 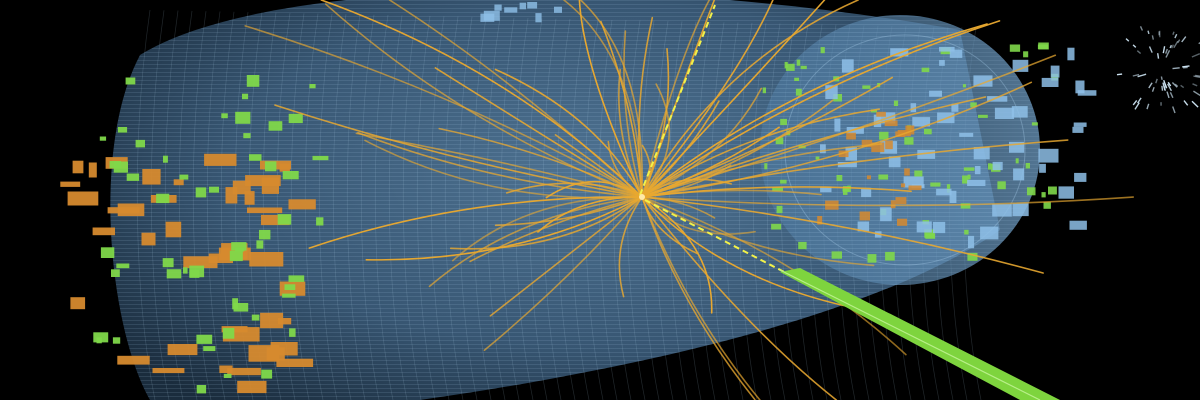 What do you see at coordinates (919, 334) in the screenshot?
I see `green-beam-track` at bounding box center [919, 334].